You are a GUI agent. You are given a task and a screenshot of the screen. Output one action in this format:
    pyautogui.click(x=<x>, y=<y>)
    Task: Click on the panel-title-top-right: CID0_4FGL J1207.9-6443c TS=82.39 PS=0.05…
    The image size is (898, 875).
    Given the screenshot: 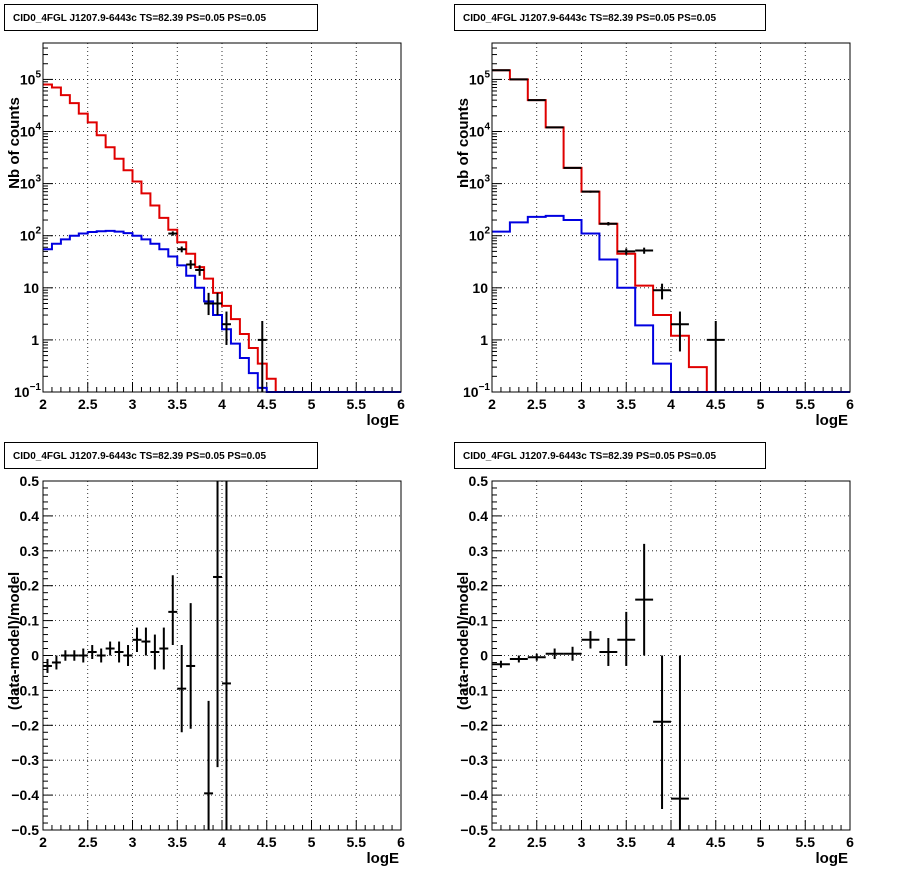 What is the action you would take?
    pyautogui.click(x=610, y=17)
    